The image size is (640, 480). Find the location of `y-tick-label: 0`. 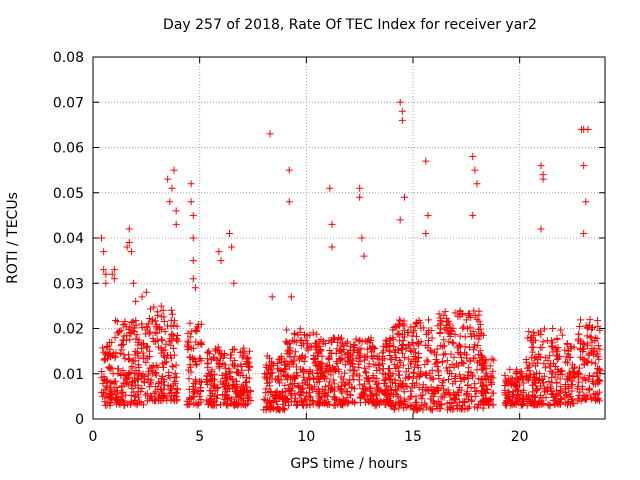

y-tick-label: 0 is located at coordinates (79, 420).